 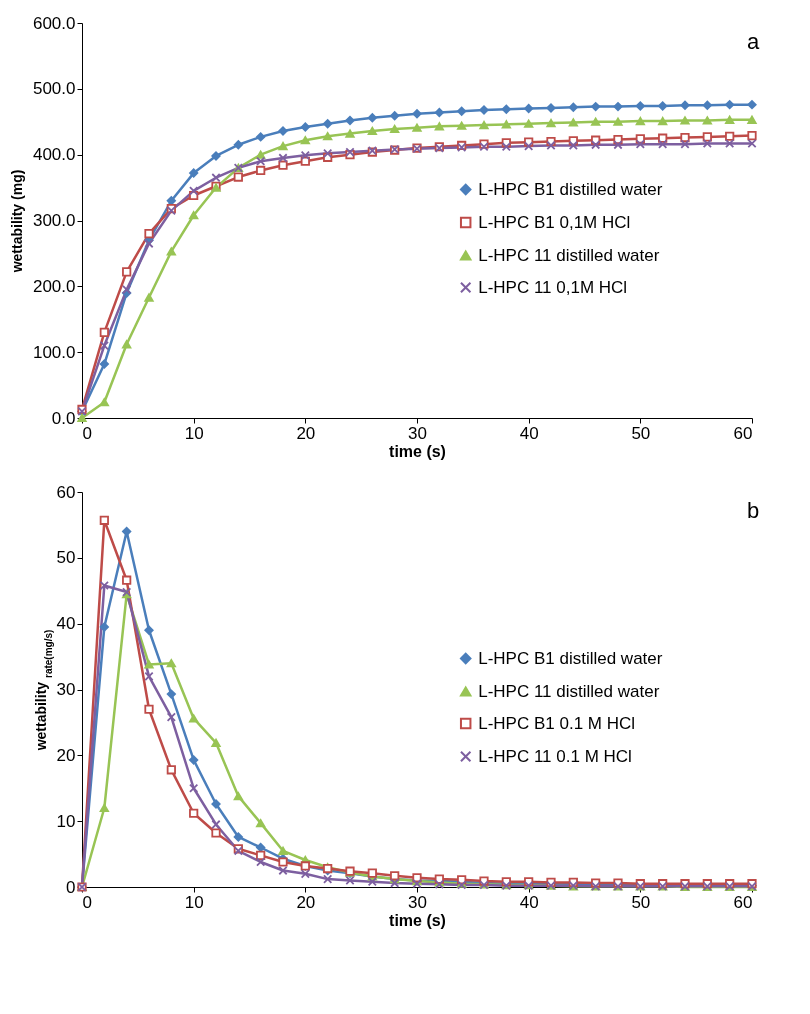 I want to click on legend-label: L-HPC B1 0.1 M HCl, so click(x=557, y=723).